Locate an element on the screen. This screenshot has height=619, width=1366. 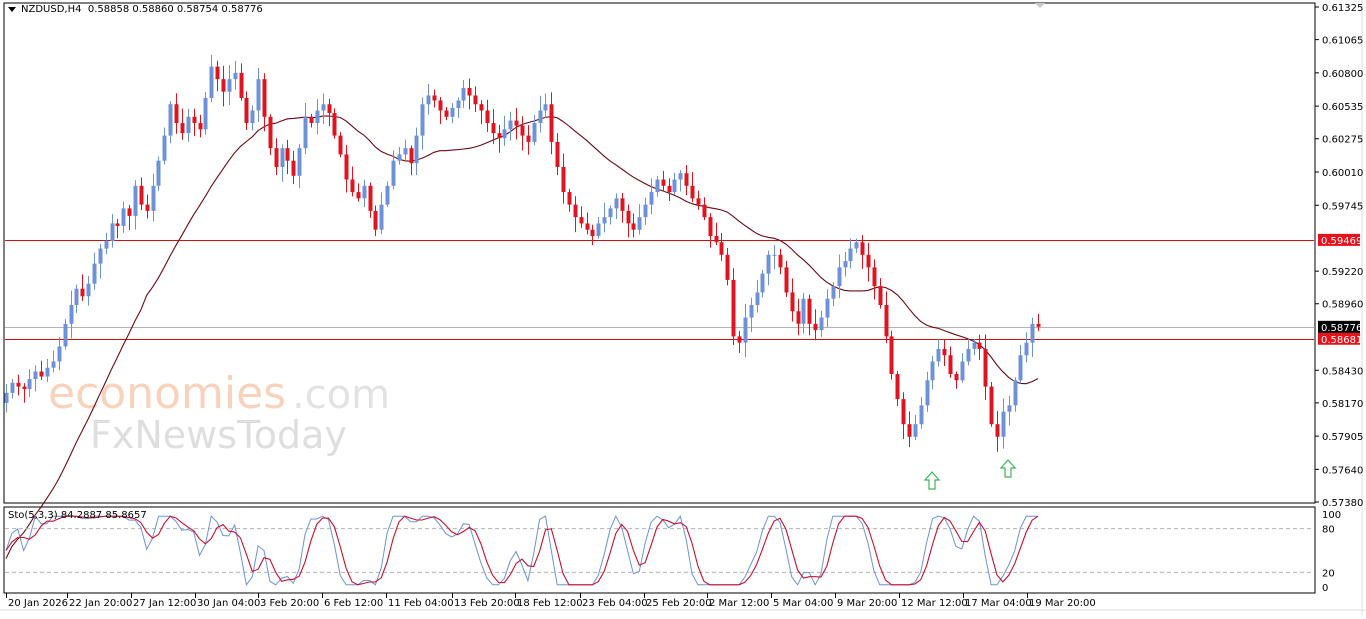
price-tick-label: 0.60535 is located at coordinates (1342, 107).